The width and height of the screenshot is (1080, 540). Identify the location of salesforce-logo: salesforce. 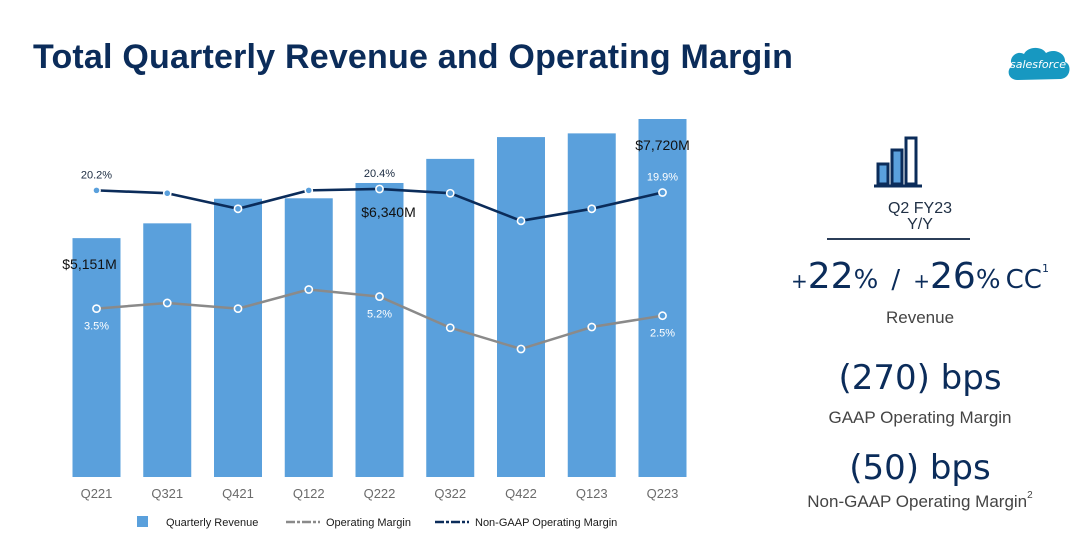
(1038, 65).